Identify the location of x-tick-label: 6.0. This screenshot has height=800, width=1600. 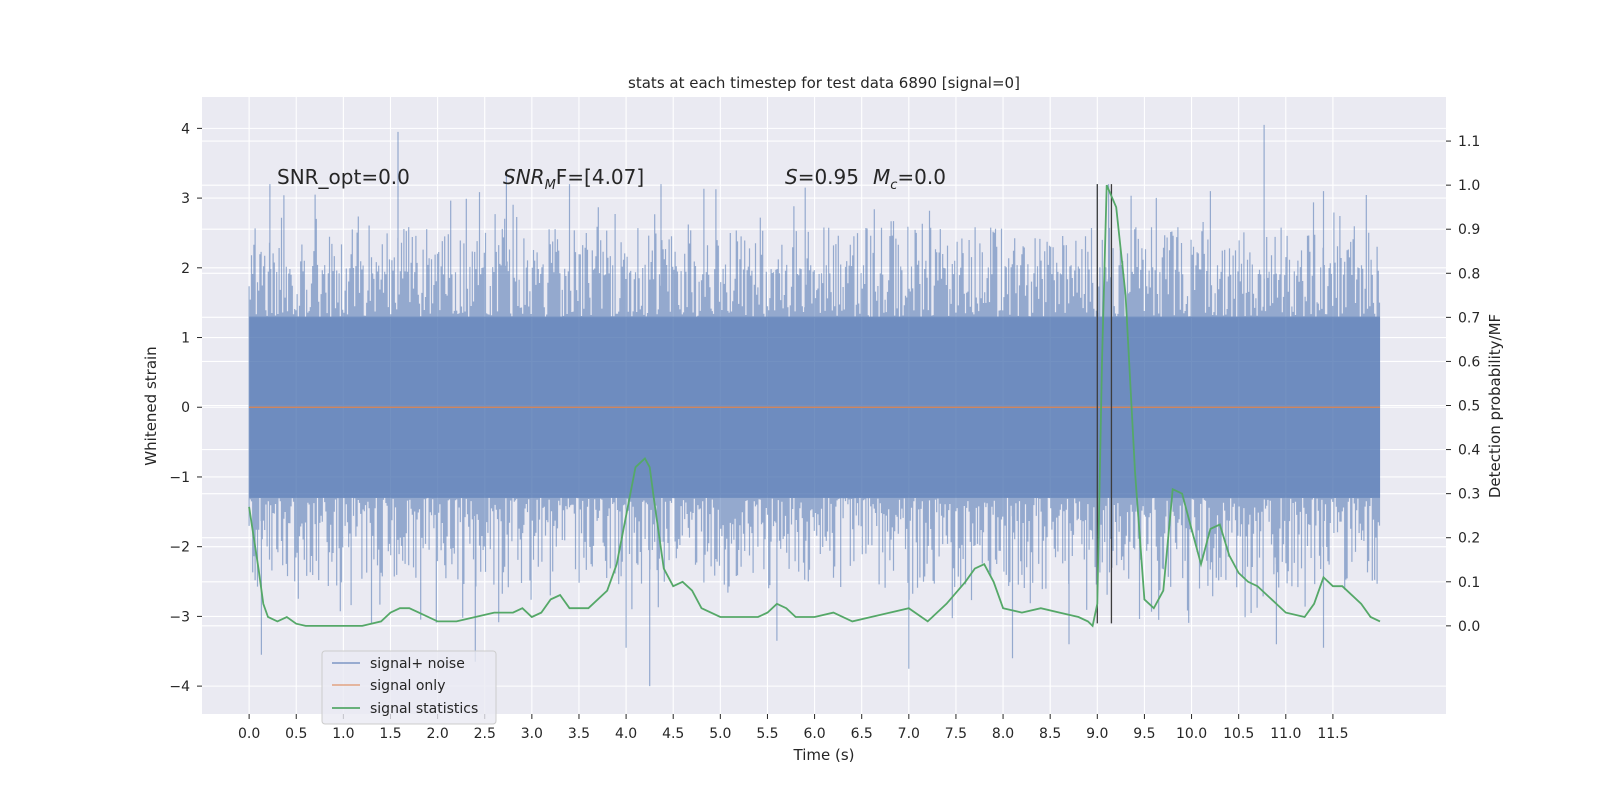
(814, 734).